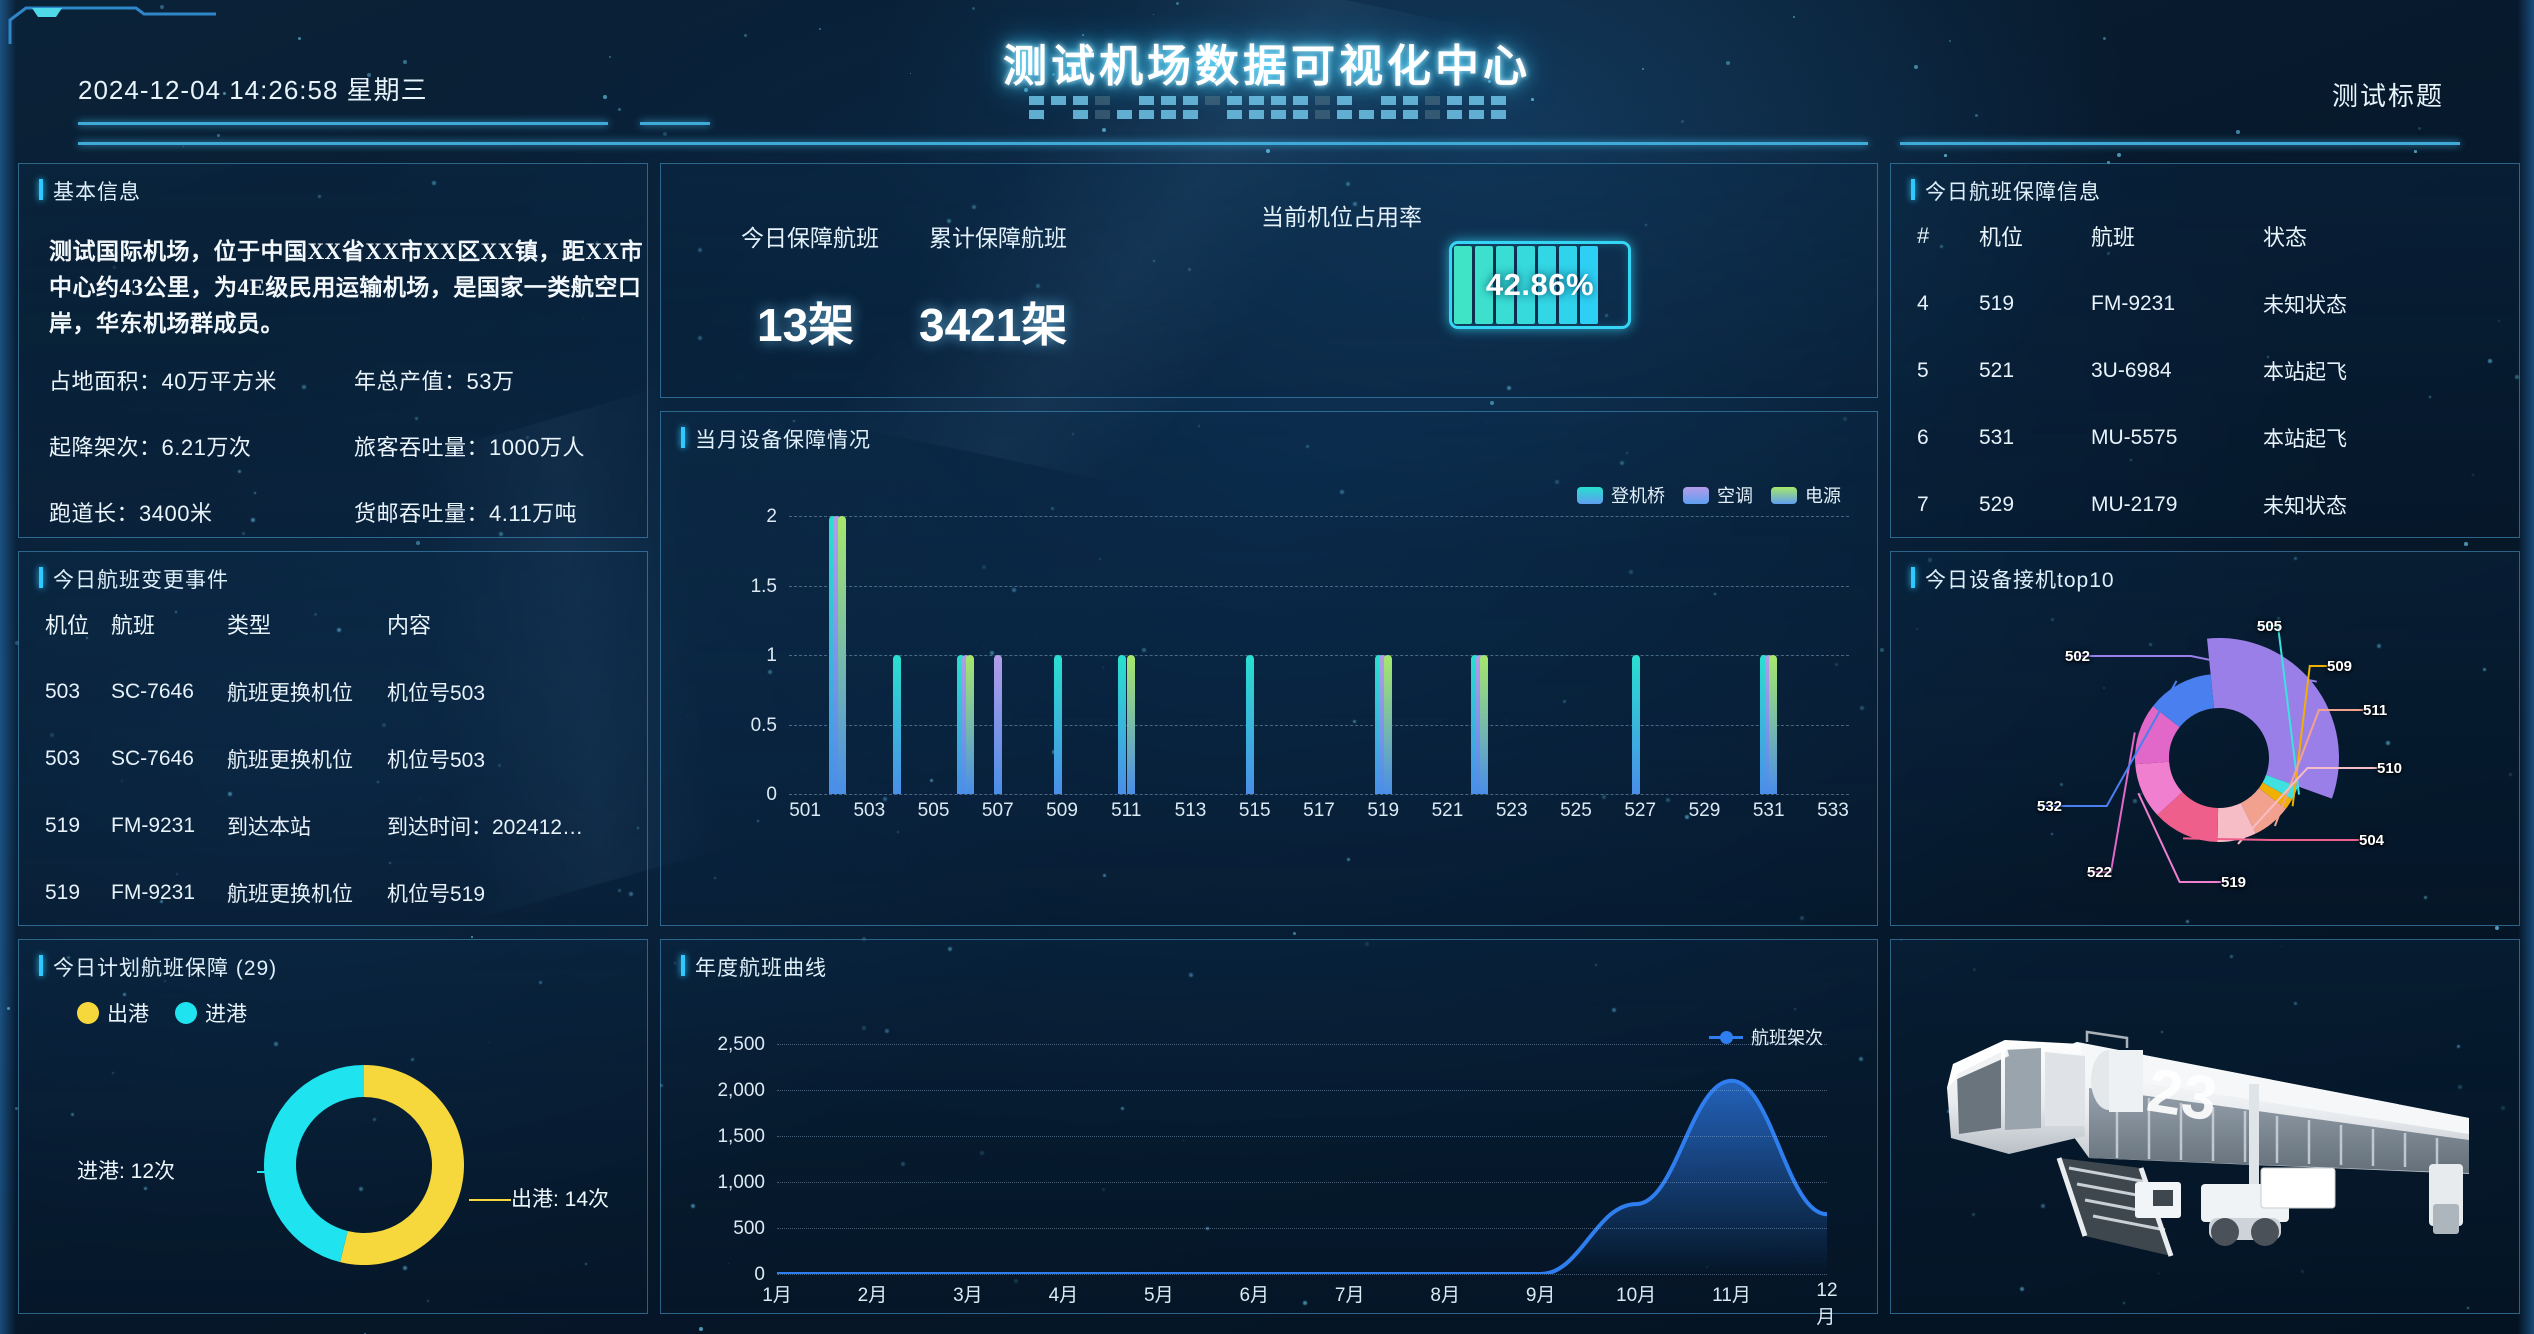 The width and height of the screenshot is (2534, 1334). What do you see at coordinates (754, 967) in the screenshot?
I see `annual-curve-title: 年度航班曲线` at bounding box center [754, 967].